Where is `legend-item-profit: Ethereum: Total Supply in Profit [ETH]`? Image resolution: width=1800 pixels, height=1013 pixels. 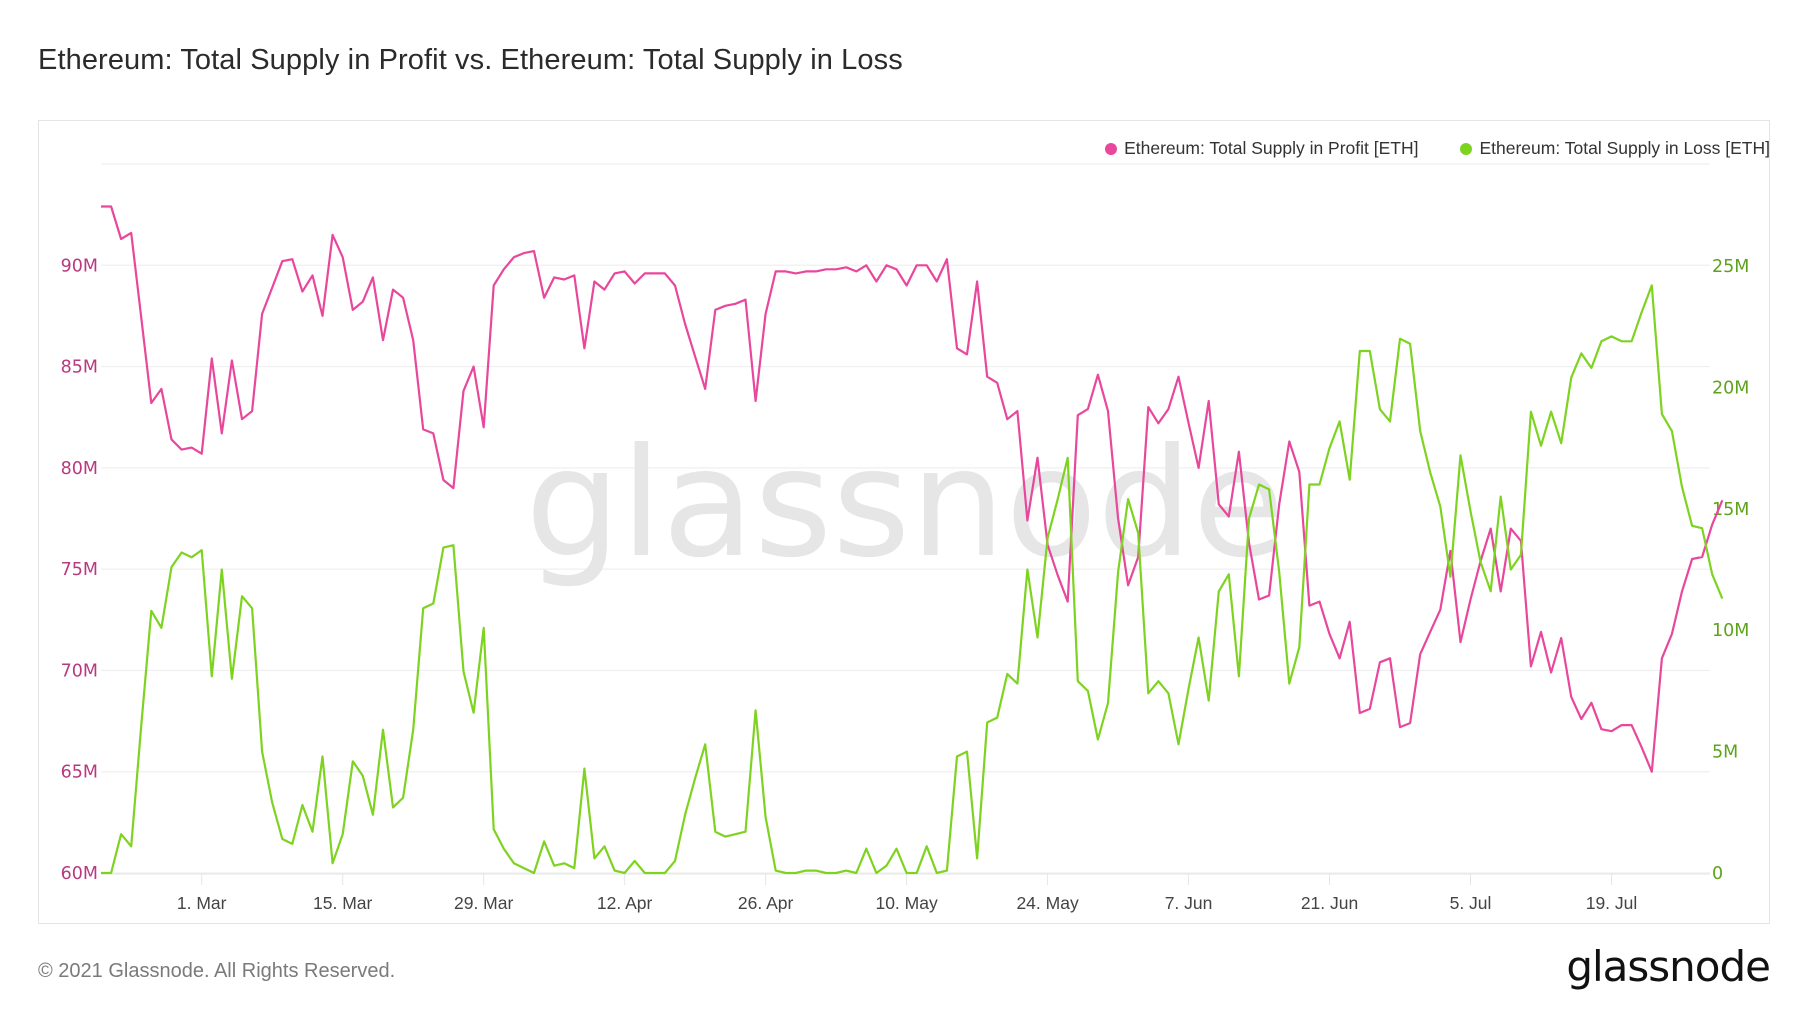
legend-item-profit: Ethereum: Total Supply in Profit [ETH] is located at coordinates (1261, 148).